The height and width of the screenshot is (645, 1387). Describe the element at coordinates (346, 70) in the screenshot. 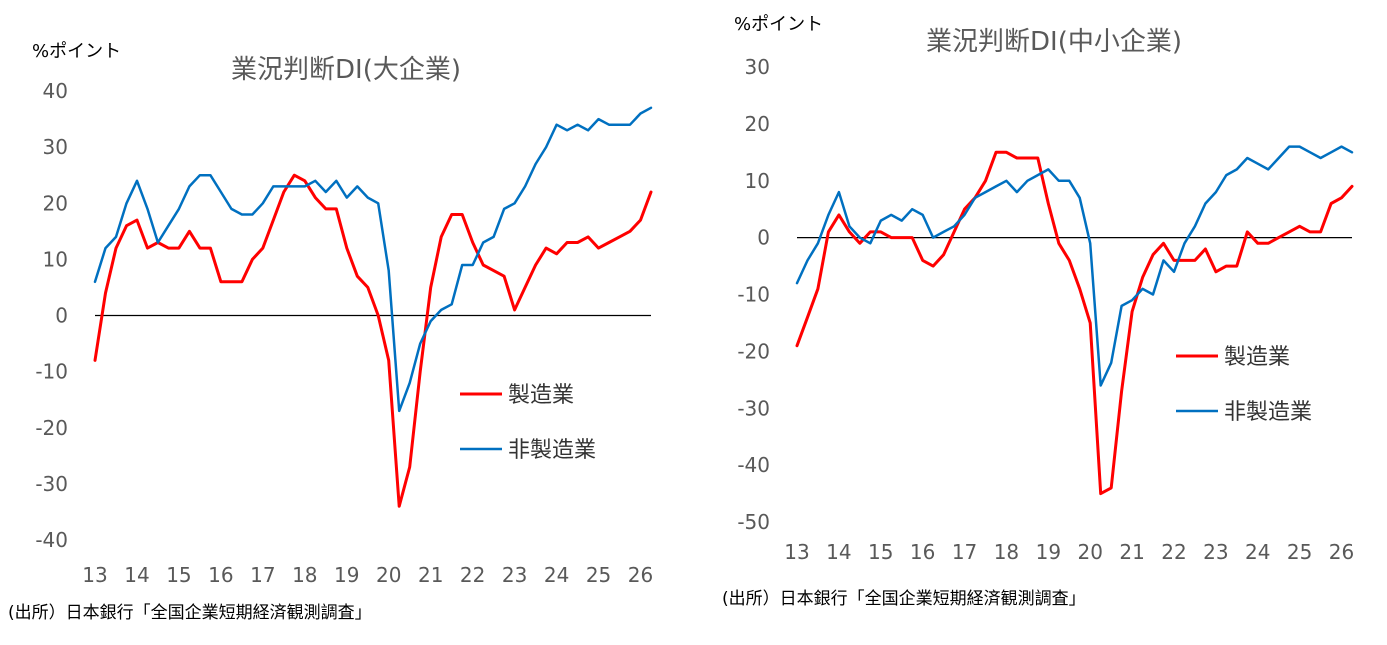

I see `chart-title: 業況判断DI(大企業)` at that location.